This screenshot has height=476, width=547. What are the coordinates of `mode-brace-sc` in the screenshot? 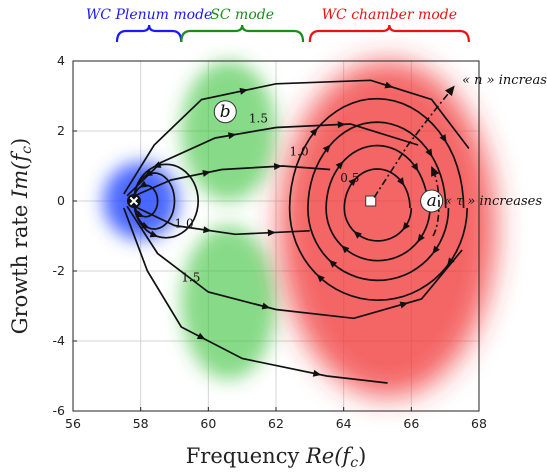 It's located at (242, 33).